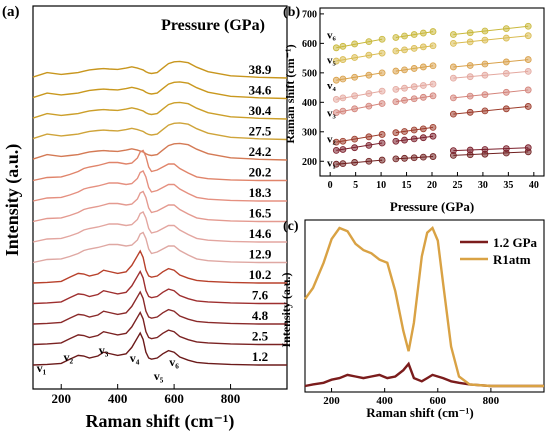  I want to click on x-tick-label: 15, so click(407, 185).